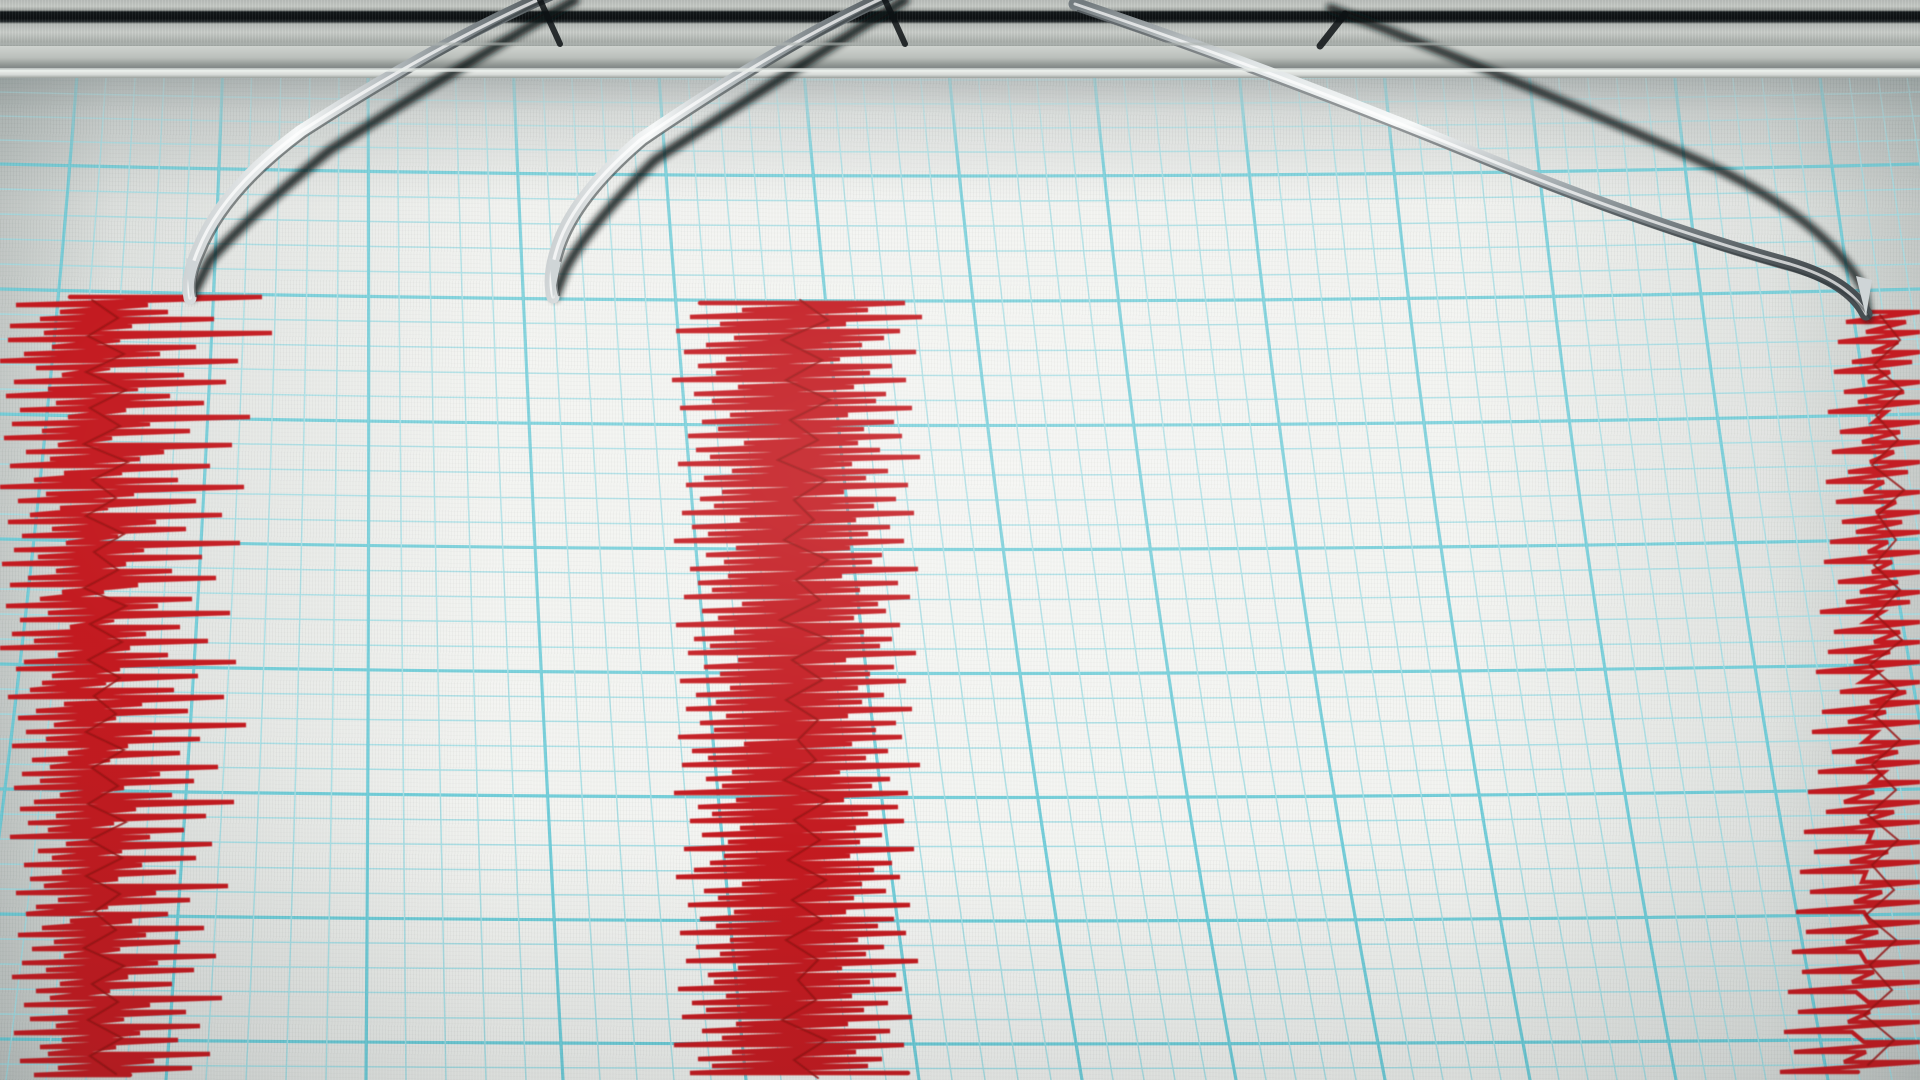  I want to click on recorder-housing, so click(960, 23).